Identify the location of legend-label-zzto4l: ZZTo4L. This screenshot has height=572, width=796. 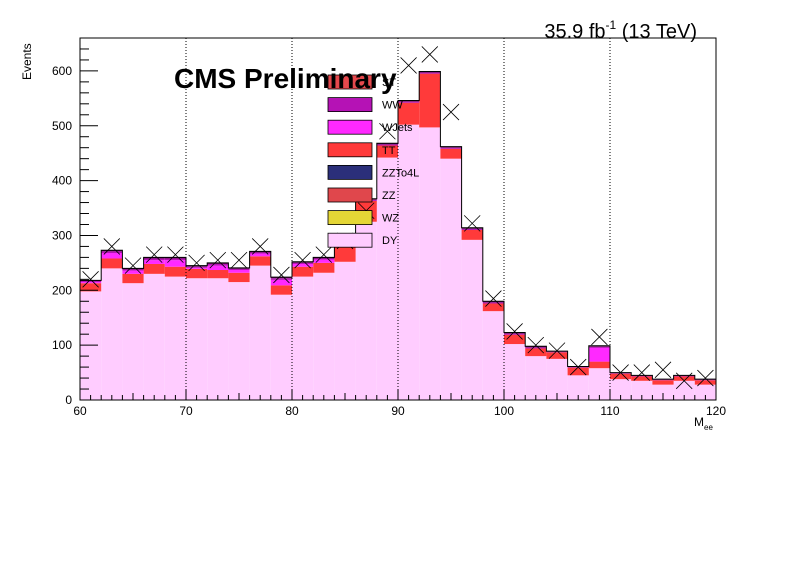
(400, 173).